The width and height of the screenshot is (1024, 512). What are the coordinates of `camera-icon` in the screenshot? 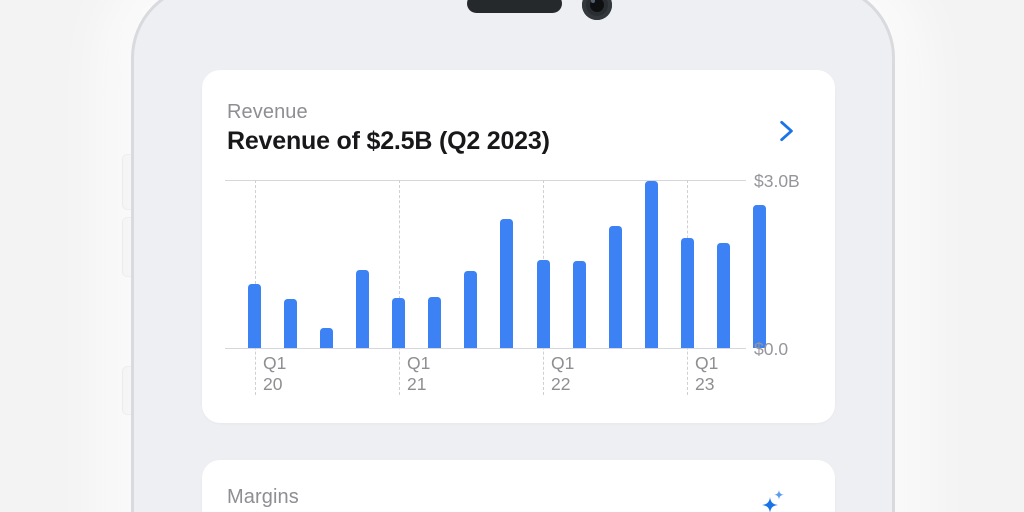 It's located at (597, 10).